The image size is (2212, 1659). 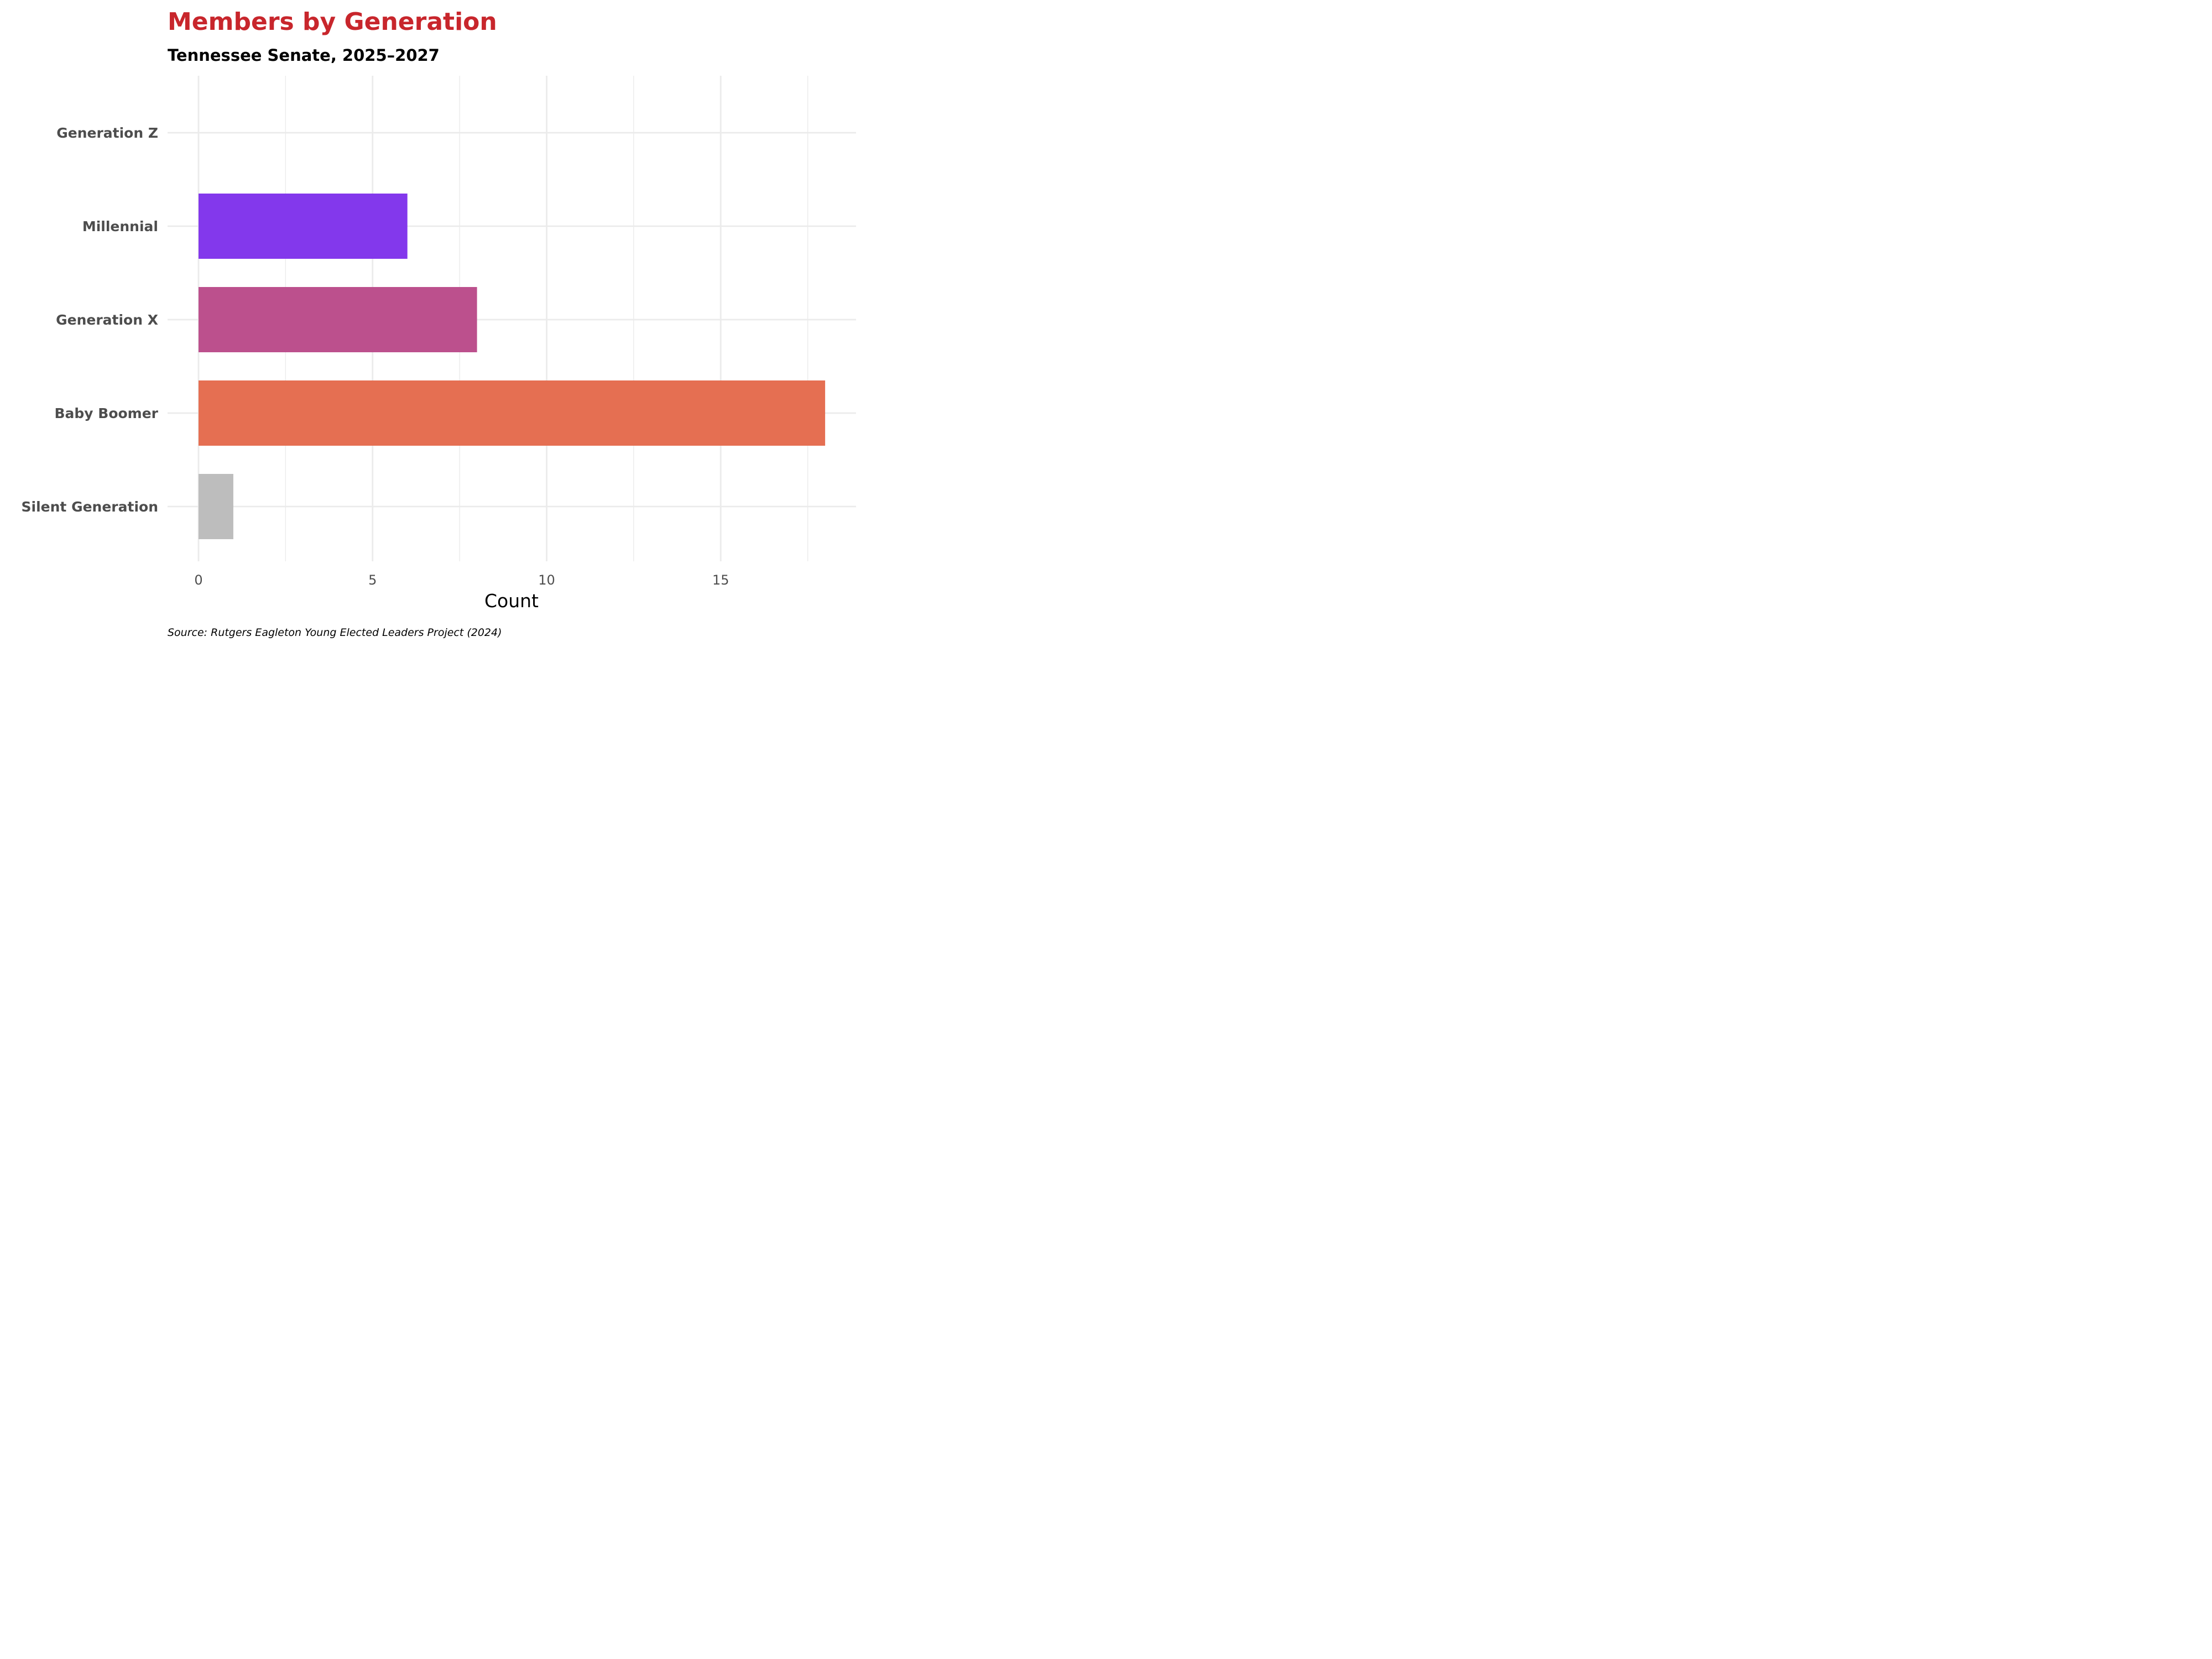 What do you see at coordinates (90, 507) in the screenshot?
I see `category-label: Silent Generation` at bounding box center [90, 507].